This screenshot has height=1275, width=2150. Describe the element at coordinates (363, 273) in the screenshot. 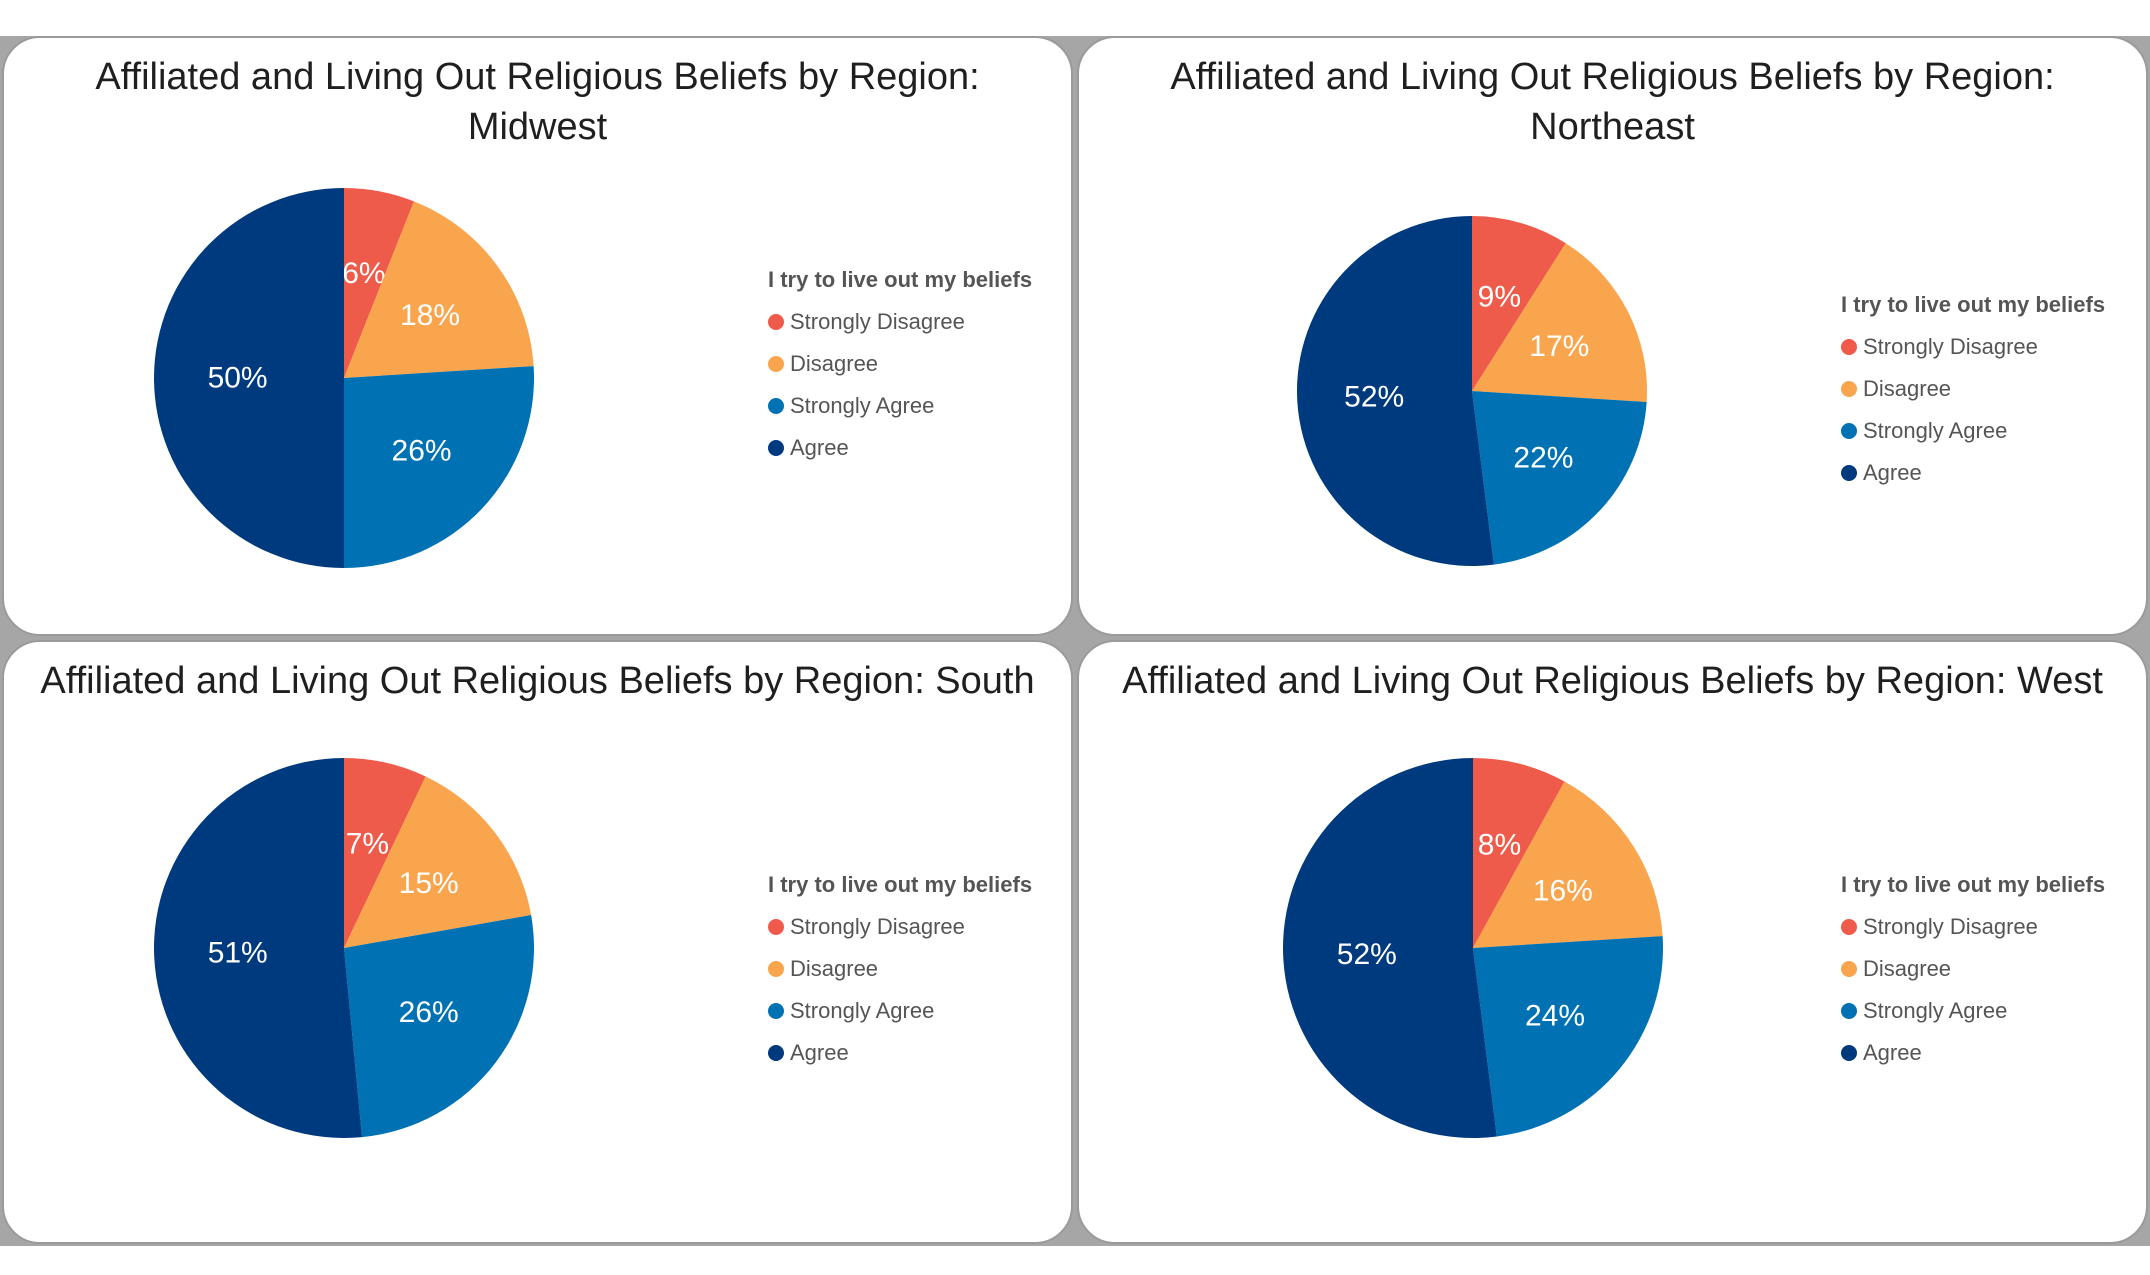

I see `data-label-strongly-disagree: 6%` at that location.